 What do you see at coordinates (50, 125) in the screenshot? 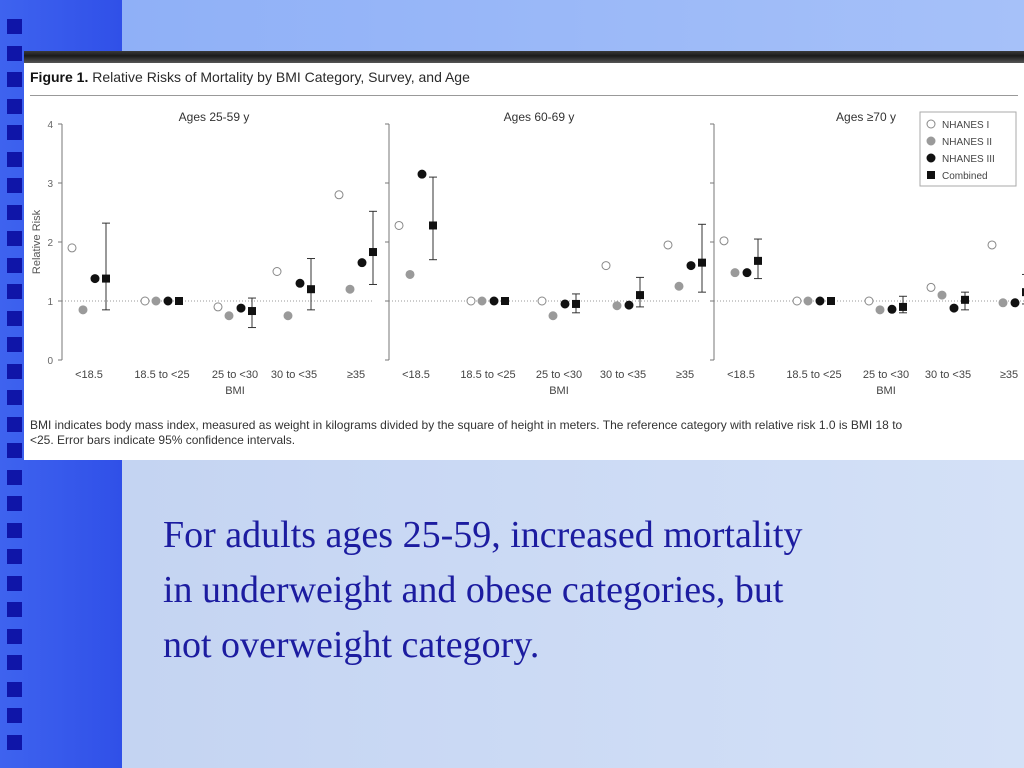
I see `y-tick-label: 4` at bounding box center [50, 125].